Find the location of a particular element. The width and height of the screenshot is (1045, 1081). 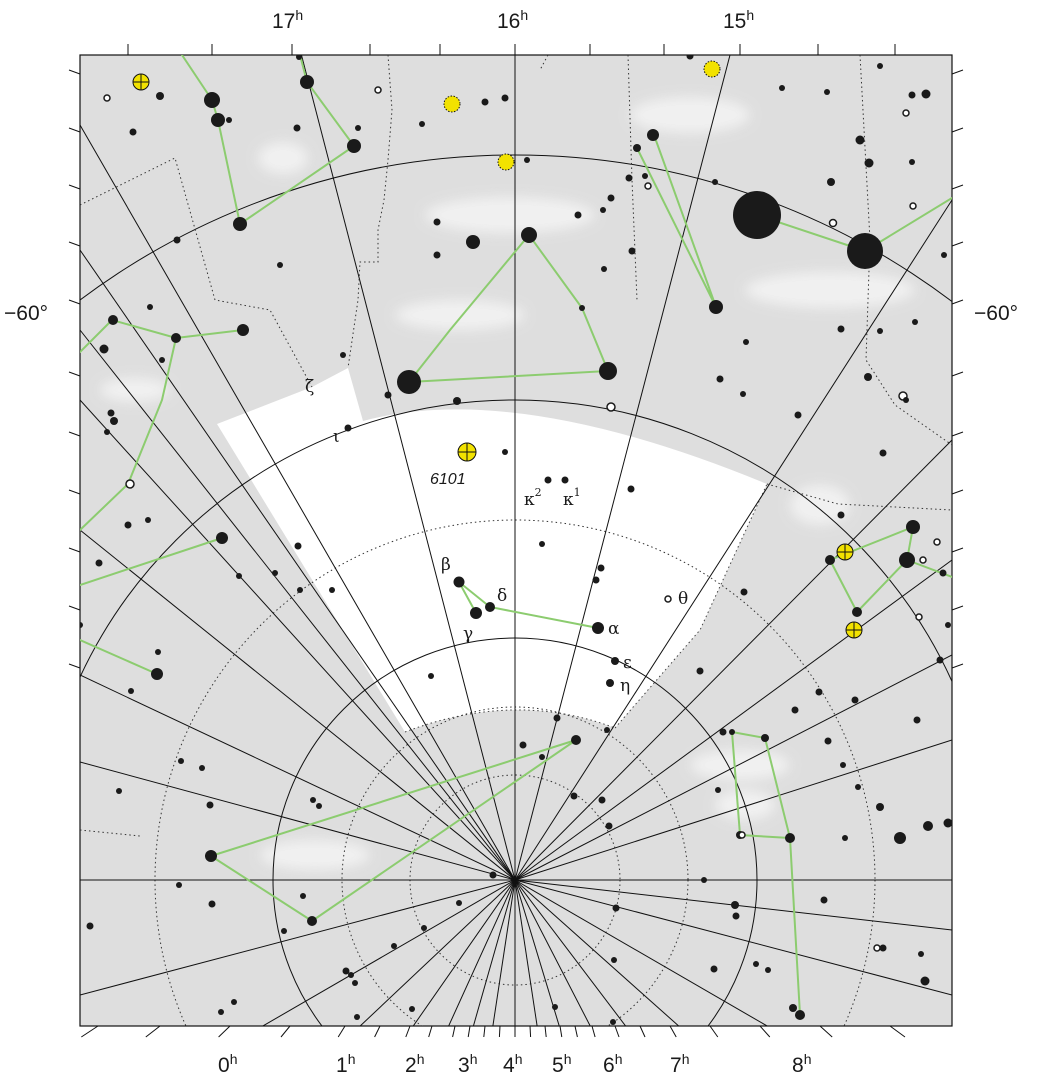

star-labels: ζ ι κ2 κ1 β δ γ α ε η θ is located at coordinates (496, 536).